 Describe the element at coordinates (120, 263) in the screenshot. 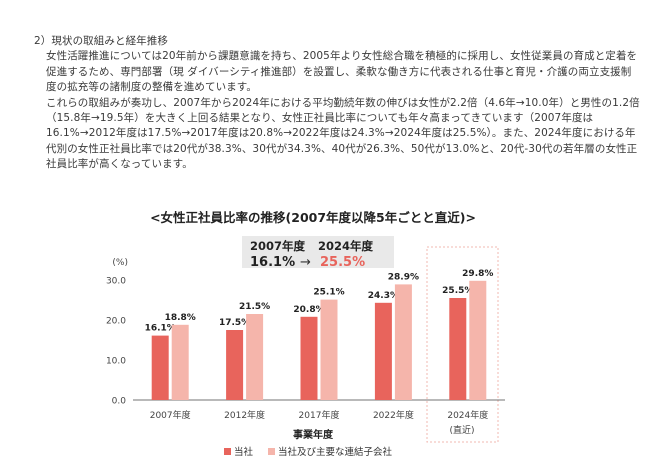

I see `unit-label: (%)` at that location.